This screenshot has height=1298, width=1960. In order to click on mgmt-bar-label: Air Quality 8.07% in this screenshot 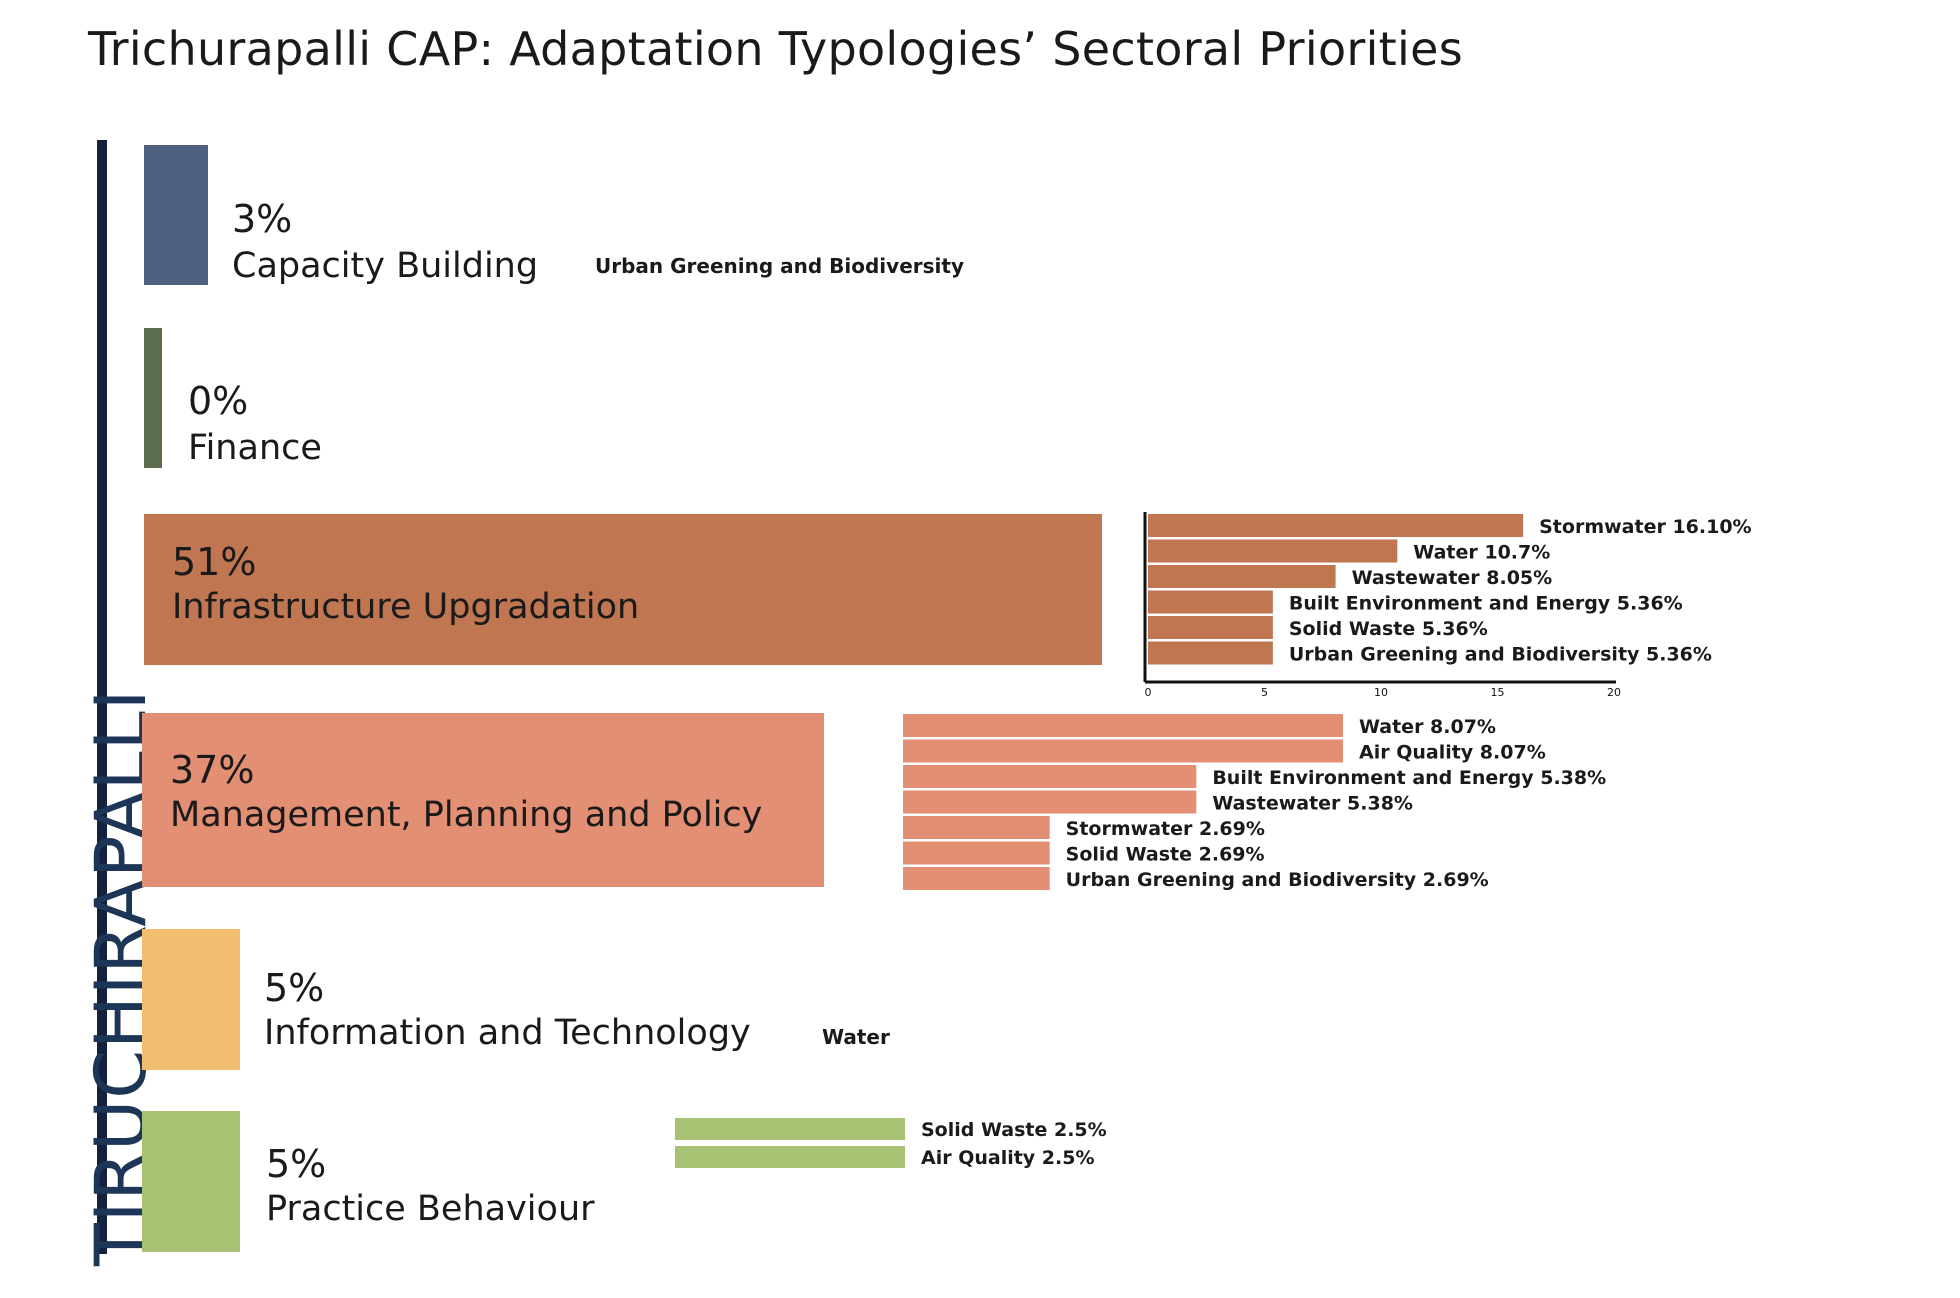, I will do `click(1452, 753)`.